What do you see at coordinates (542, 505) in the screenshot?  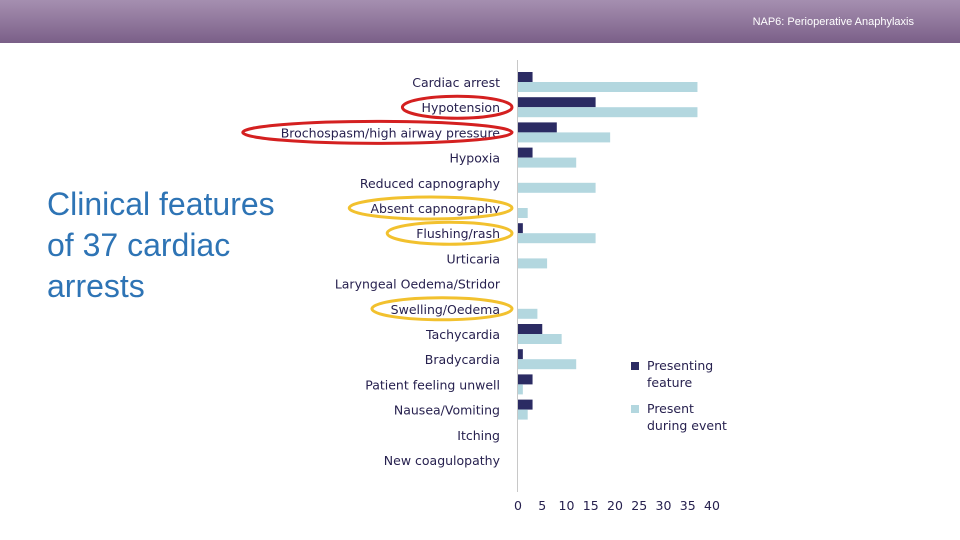 I see `x-tick-label: 5` at bounding box center [542, 505].